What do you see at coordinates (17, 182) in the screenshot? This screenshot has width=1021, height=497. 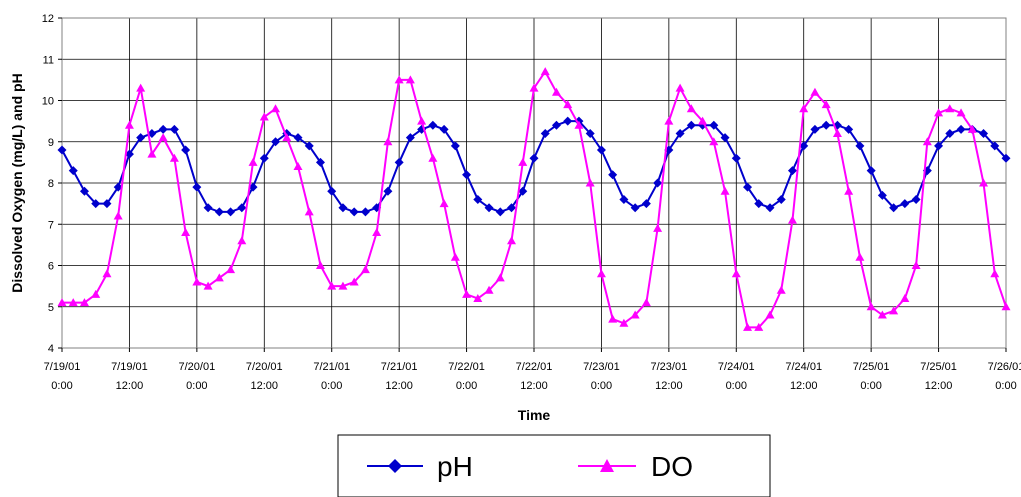 I see `y-axis-title: Dissolved Oxygen (mg/L) and pH` at bounding box center [17, 182].